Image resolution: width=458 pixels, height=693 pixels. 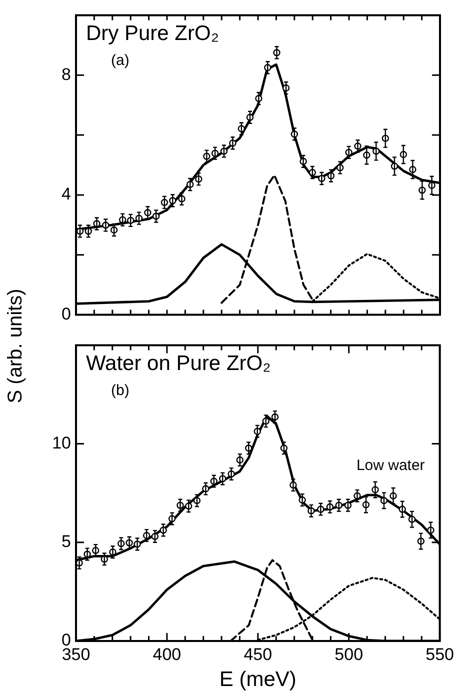 What do you see at coordinates (349, 654) in the screenshot?
I see `x-tick-label: 500` at bounding box center [349, 654].